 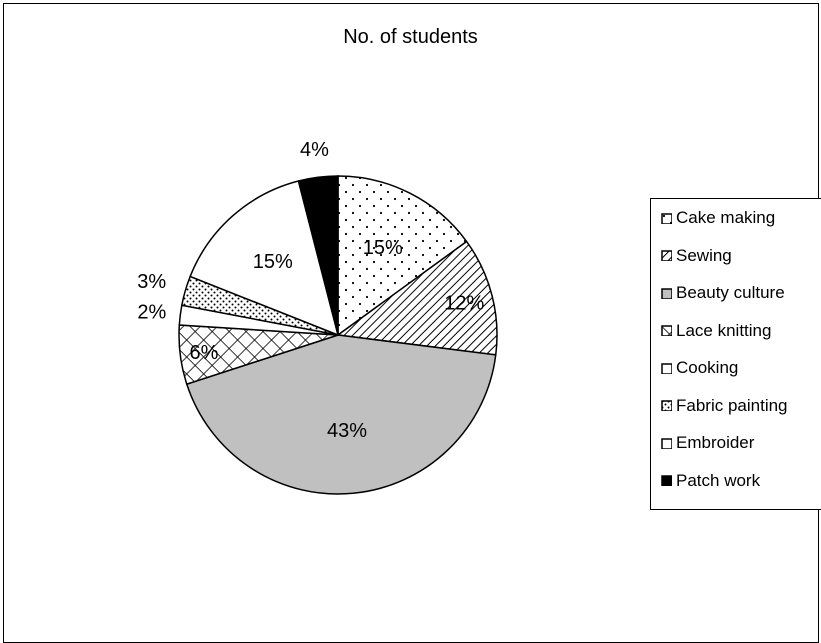 What do you see at coordinates (341, 414) in the screenshot?
I see `pie-slice-beauty-culture` at bounding box center [341, 414].